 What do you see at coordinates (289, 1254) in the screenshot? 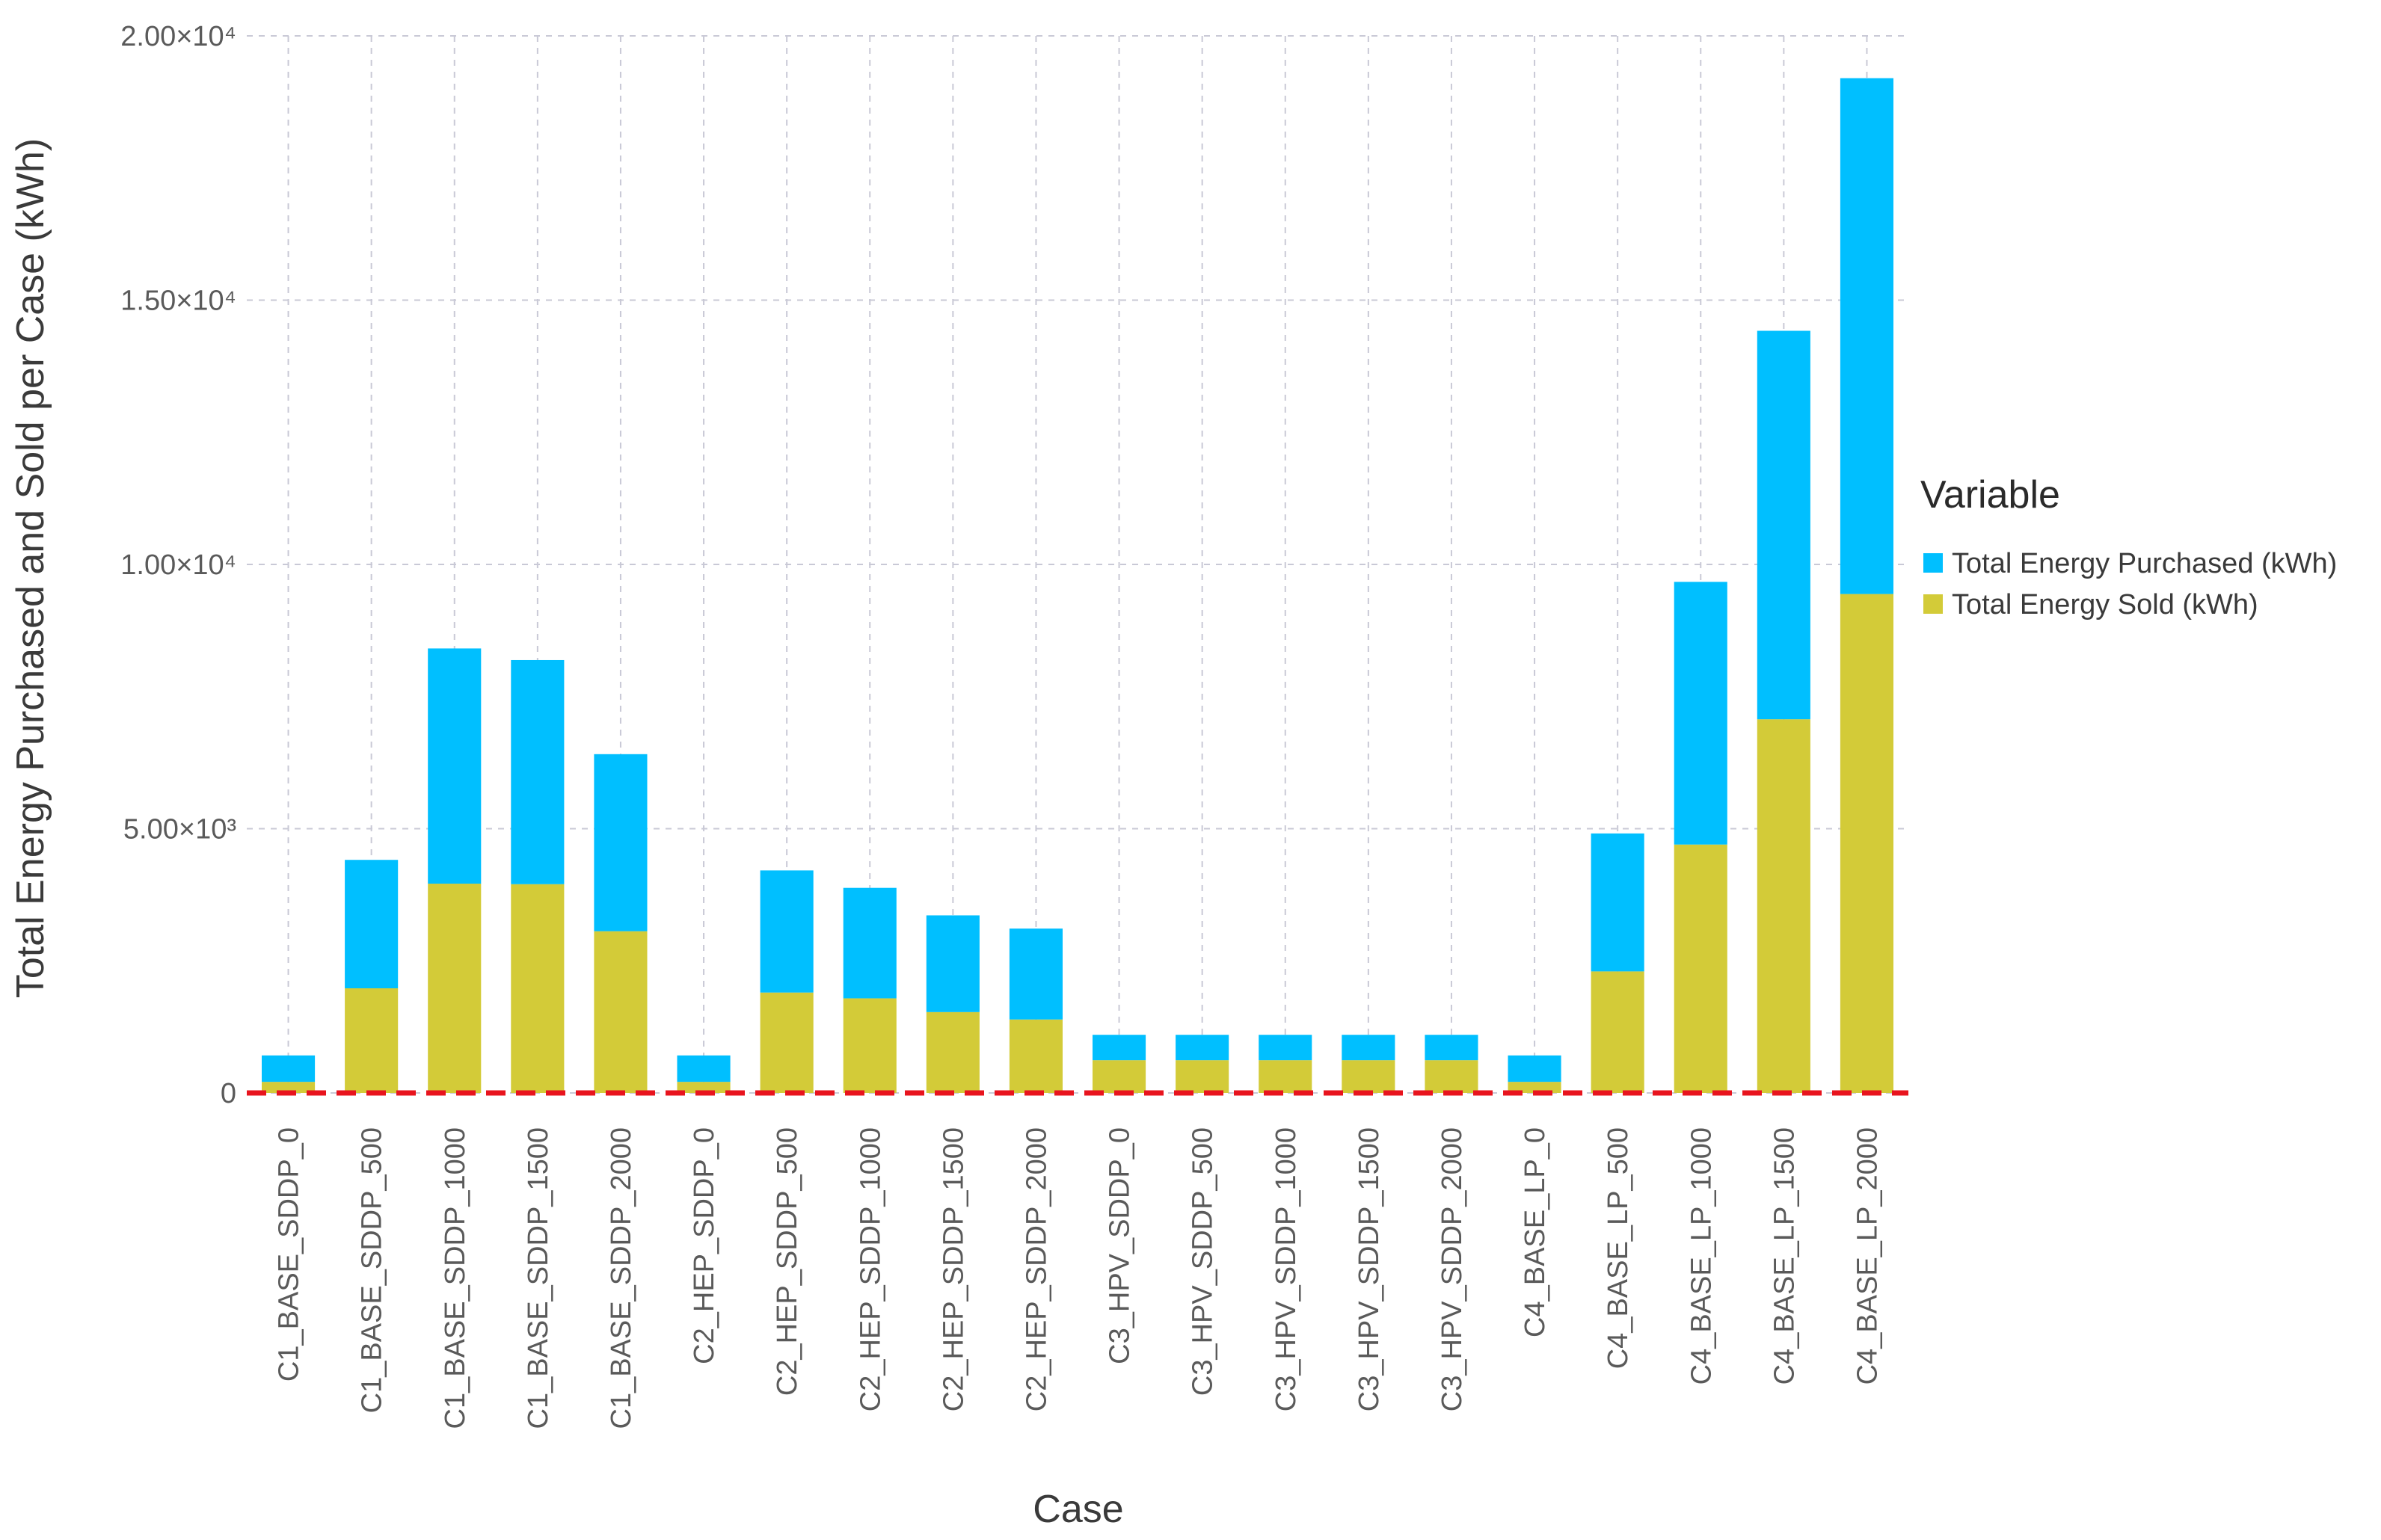
I see `x-tick-label: C1_BASE_SDDP_0` at bounding box center [289, 1254].